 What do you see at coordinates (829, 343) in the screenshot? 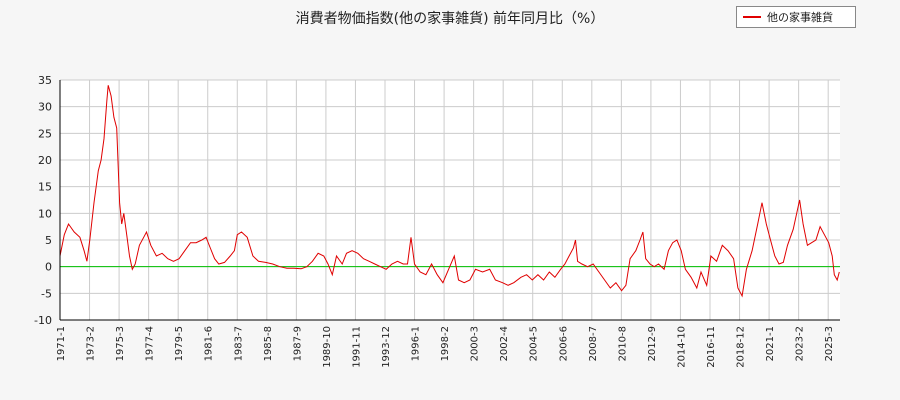
I see `x-tick-label: 2025-3` at bounding box center [829, 343].